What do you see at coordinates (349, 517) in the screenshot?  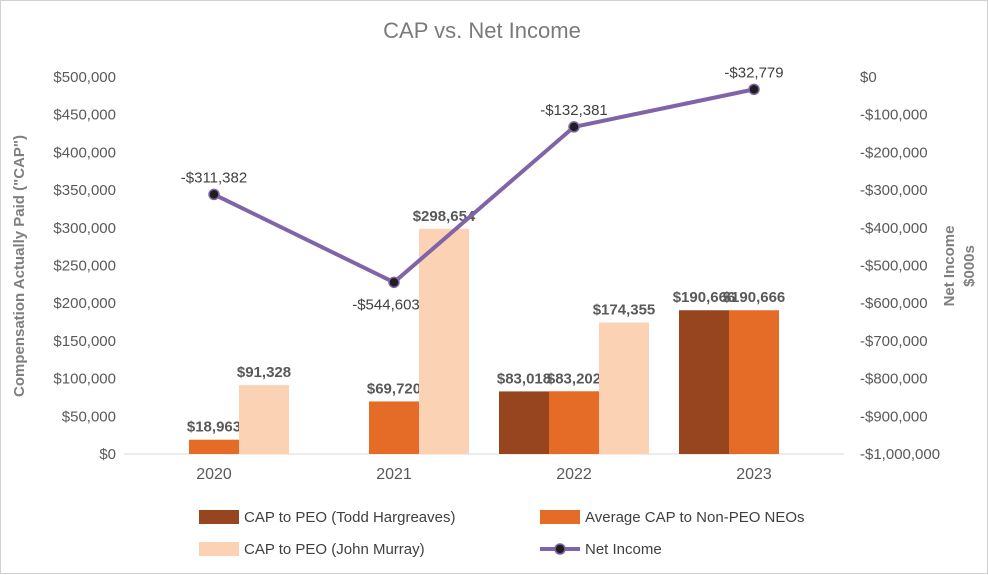 I see `legend-label: CAP to PEO (Todd Hargreaves)` at bounding box center [349, 517].